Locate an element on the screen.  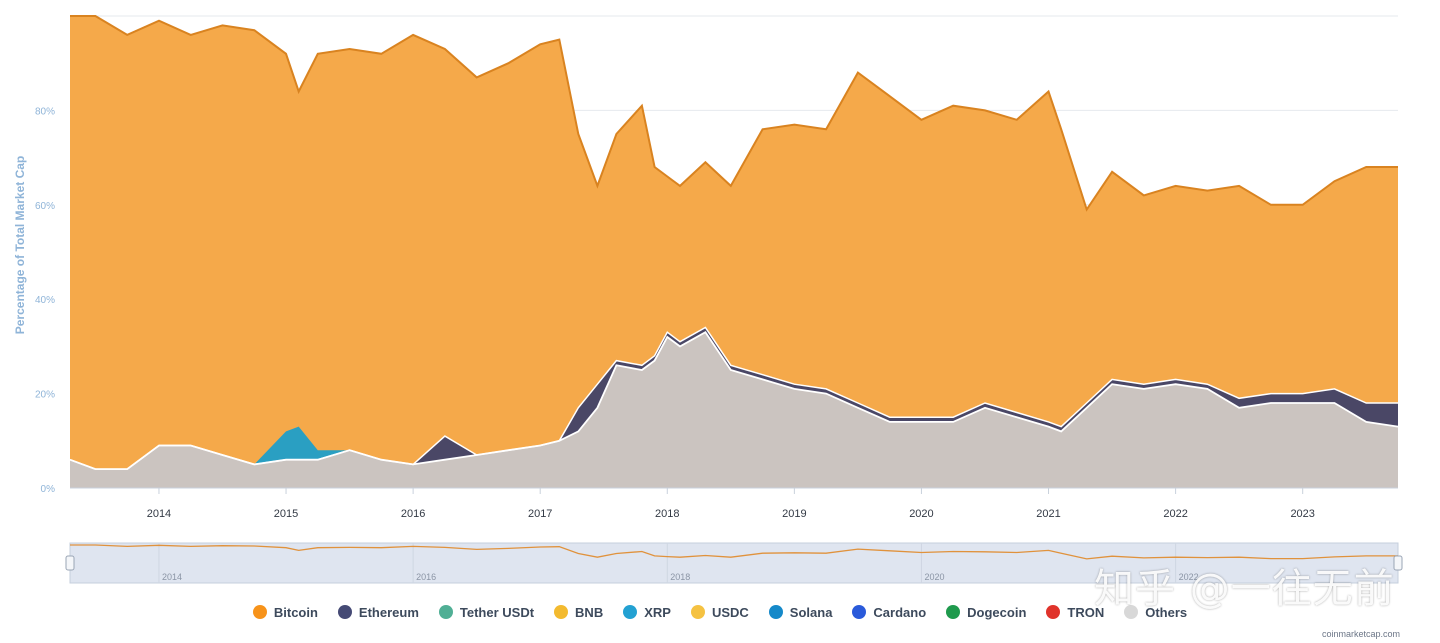
source-credit: coinmarketcap.com is located at coordinates (1360, 634).